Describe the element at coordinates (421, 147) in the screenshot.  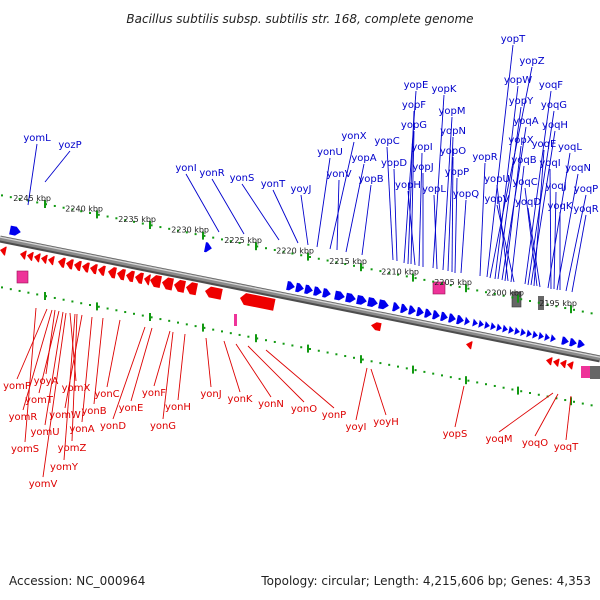
I see `forward-gene-label-yopI: yopI` at that location.